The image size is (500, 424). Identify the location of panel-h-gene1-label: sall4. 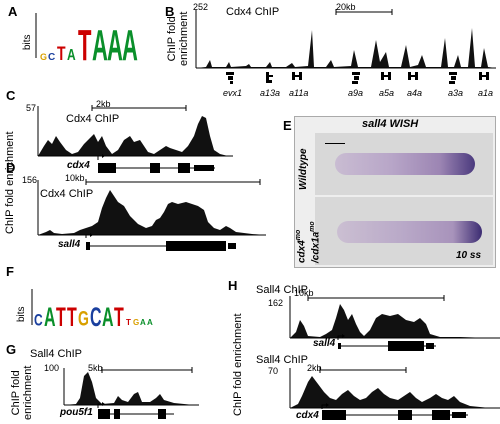
(324, 343).